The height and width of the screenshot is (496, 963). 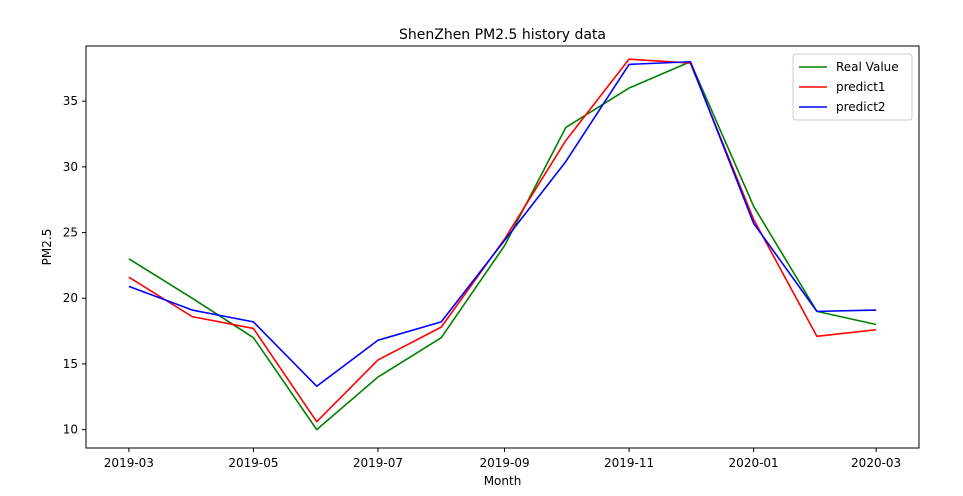 What do you see at coordinates (378, 463) in the screenshot?
I see `x-tick-label: 2019-07` at bounding box center [378, 463].